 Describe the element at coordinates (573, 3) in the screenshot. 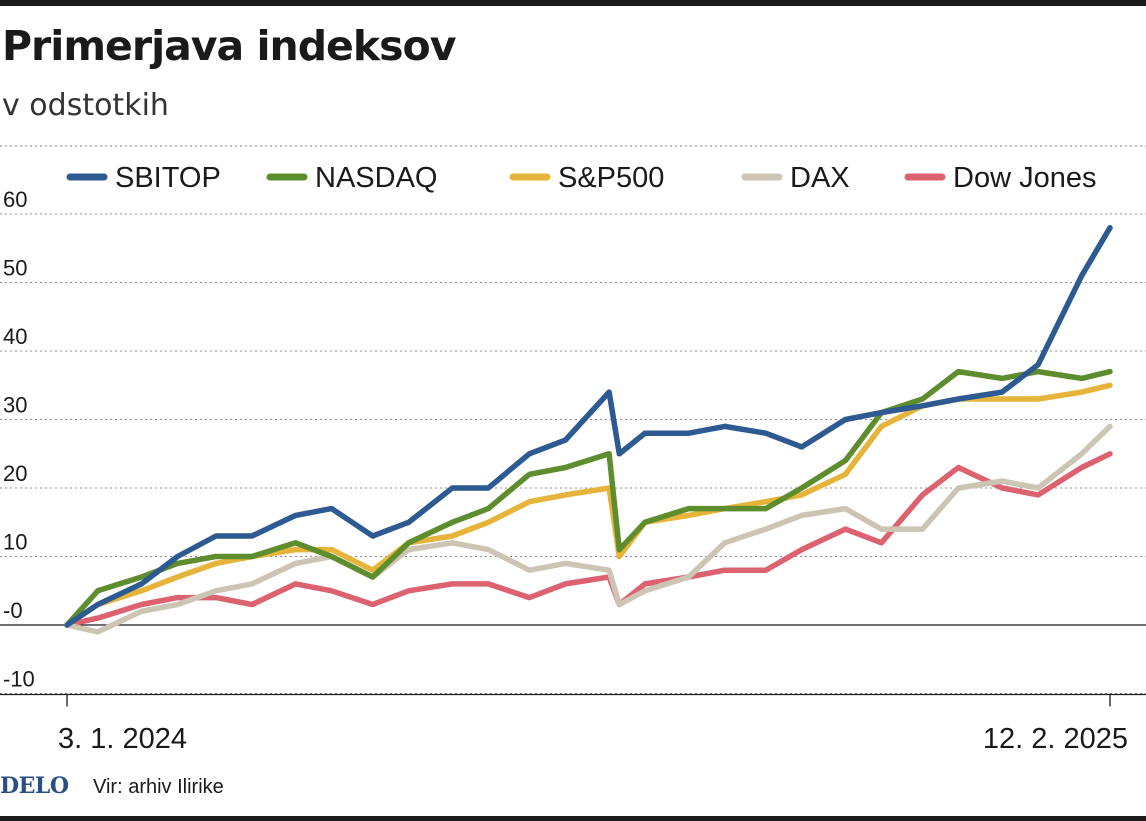

I see `top-rule` at that location.